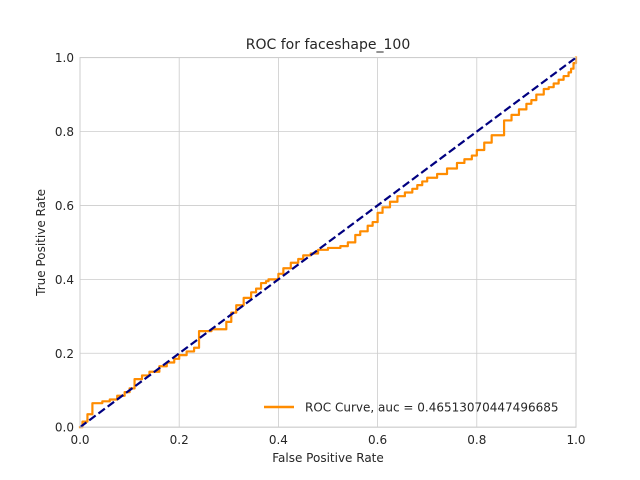 The image size is (640, 480). I want to click on y-tick-label: 1.0, so click(64, 58).